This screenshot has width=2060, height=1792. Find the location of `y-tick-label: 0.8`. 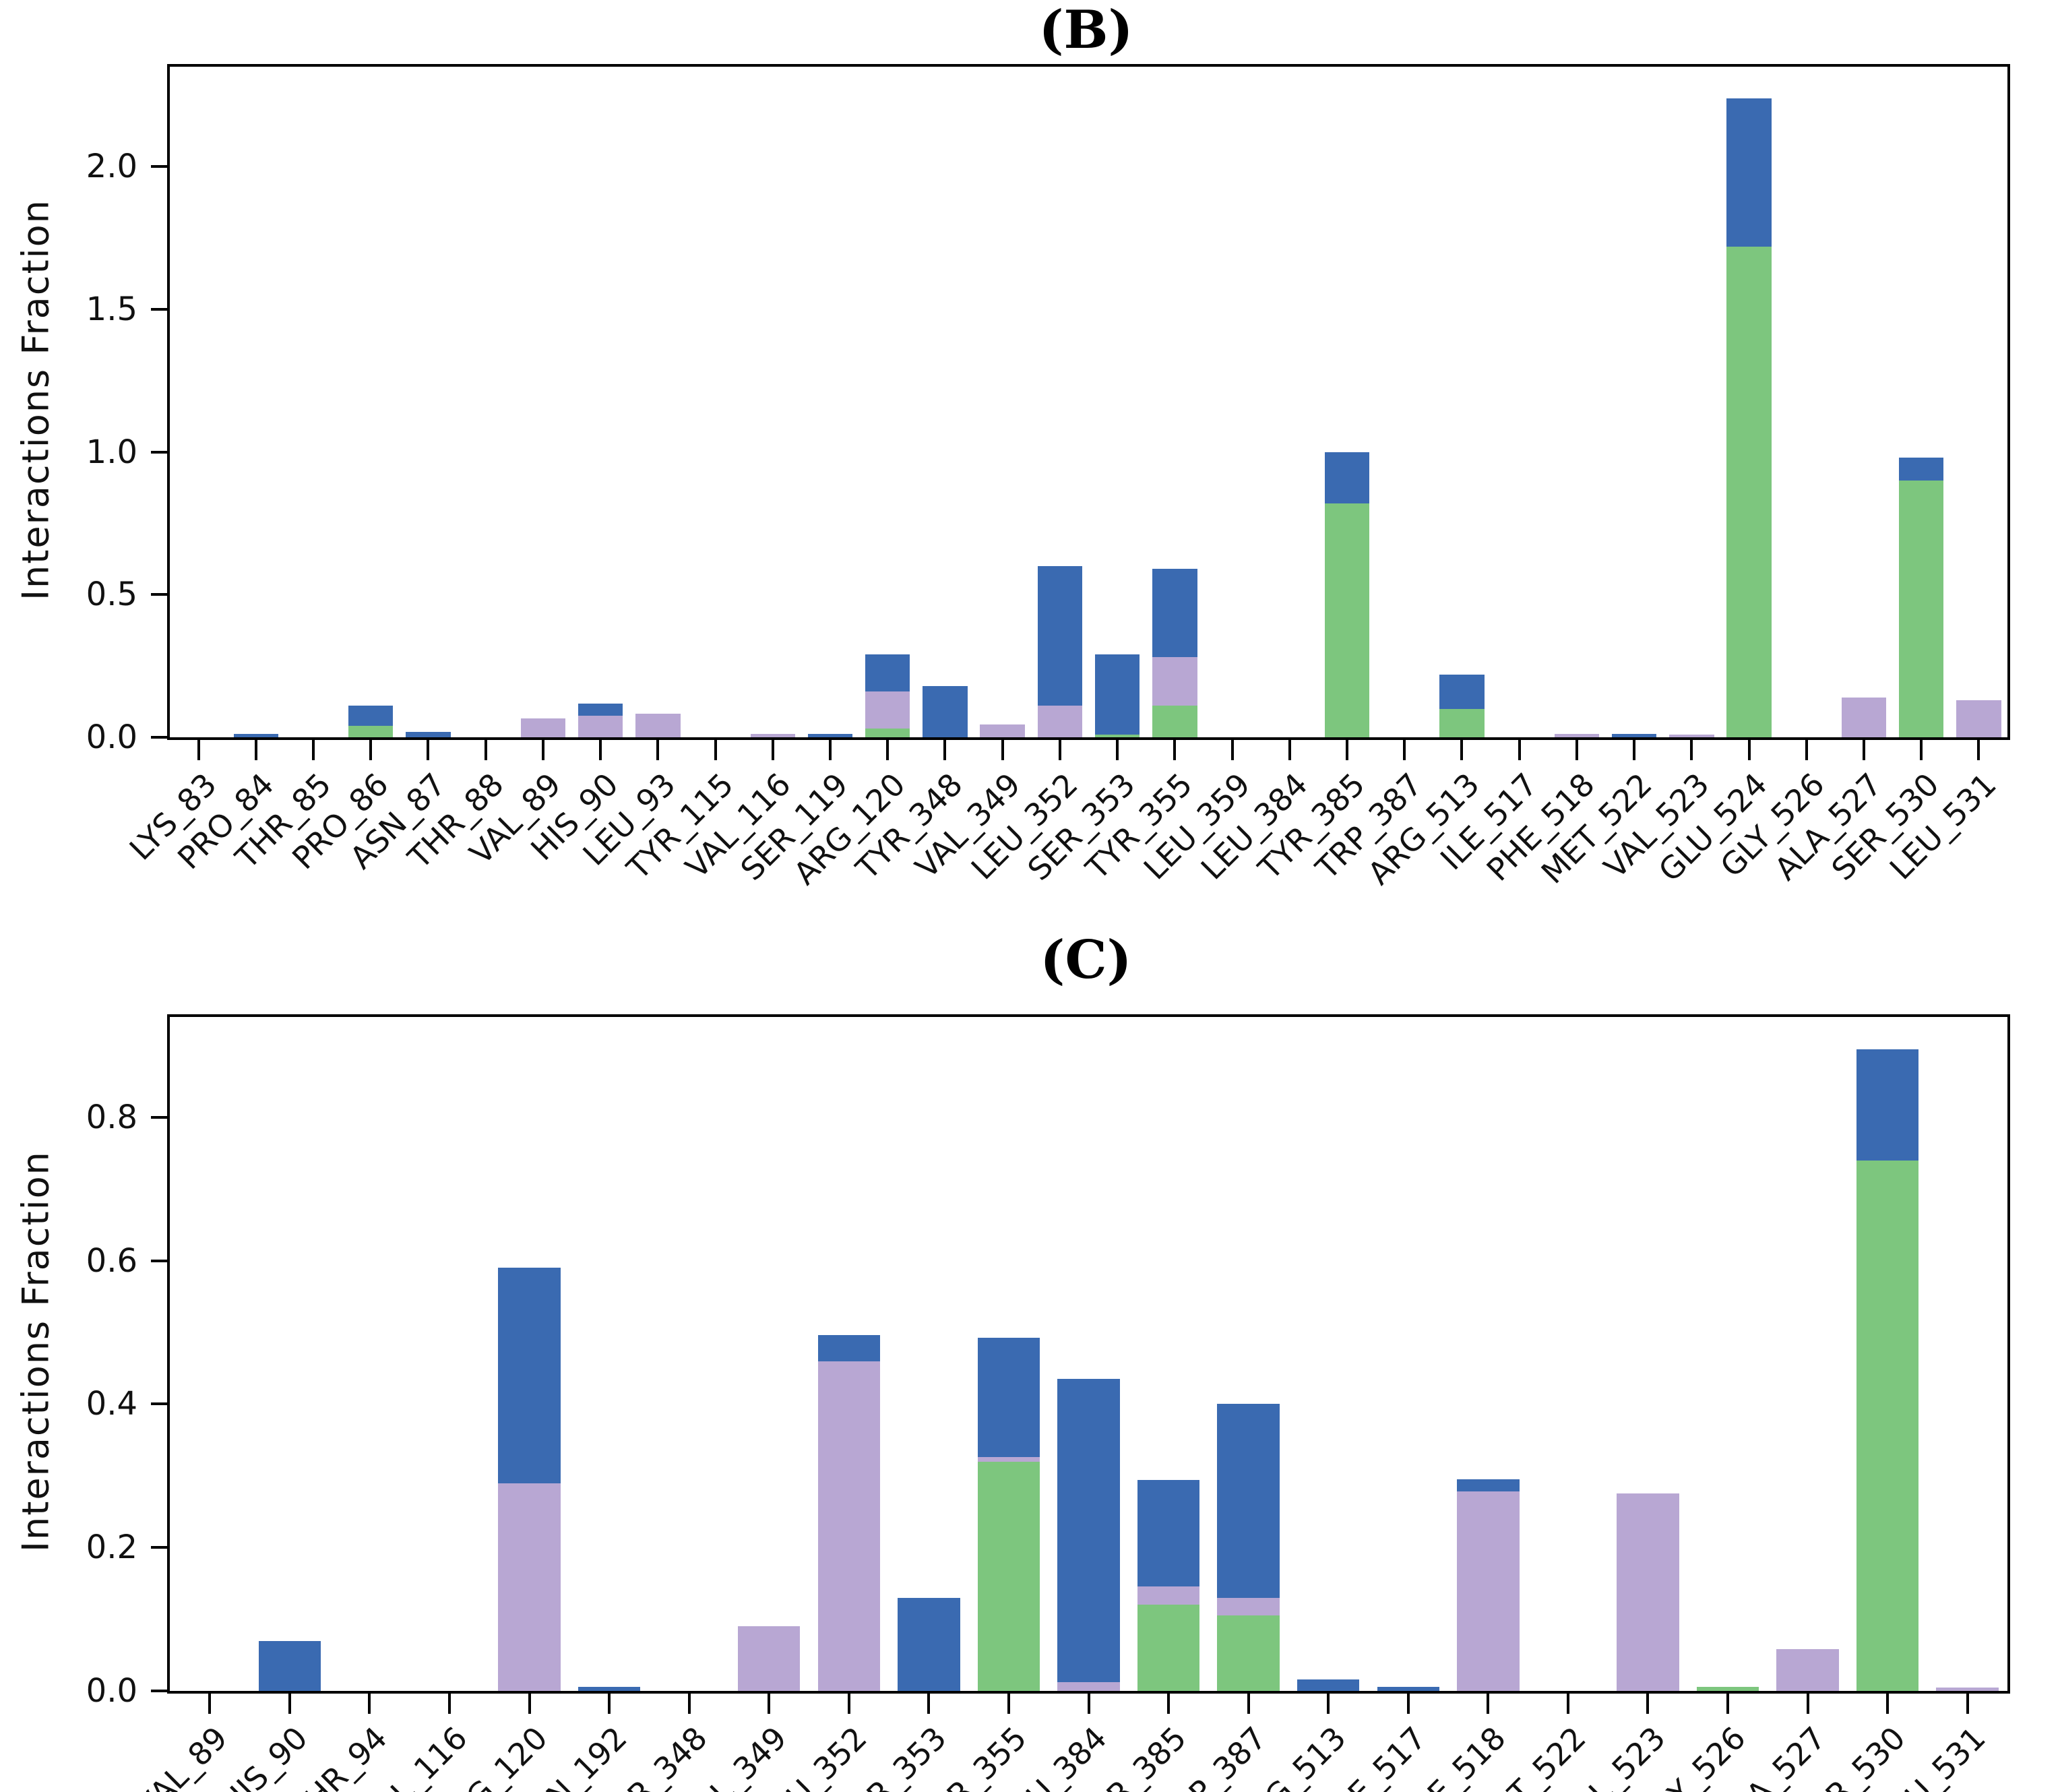

y-tick-label: 0.8 is located at coordinates (111, 1117).